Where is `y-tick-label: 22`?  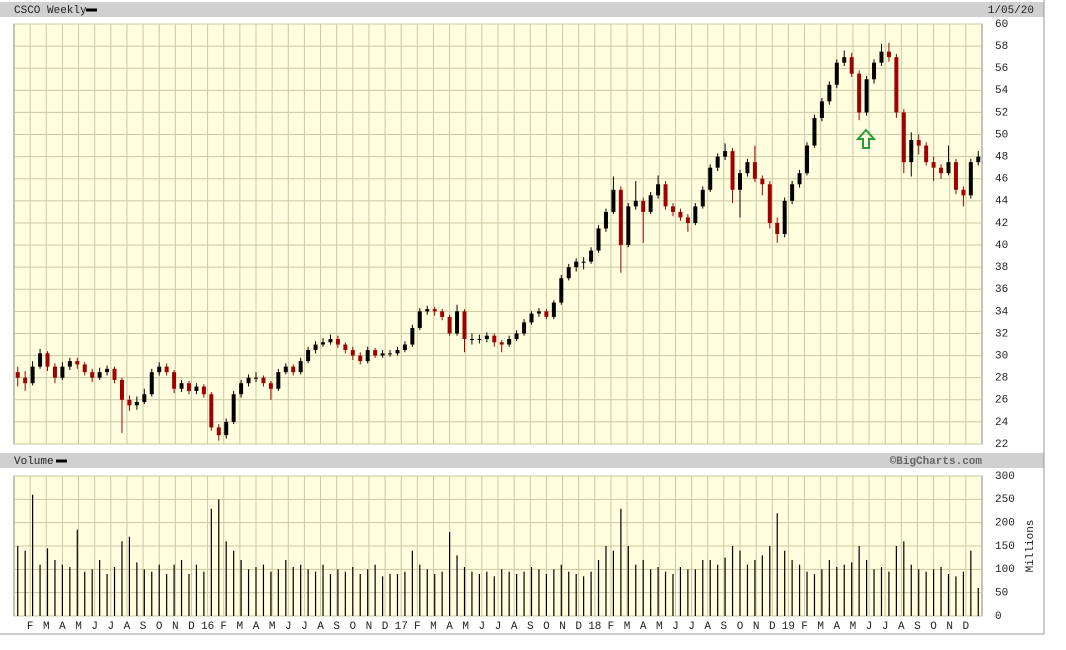
y-tick-label: 22 is located at coordinates (1001, 445).